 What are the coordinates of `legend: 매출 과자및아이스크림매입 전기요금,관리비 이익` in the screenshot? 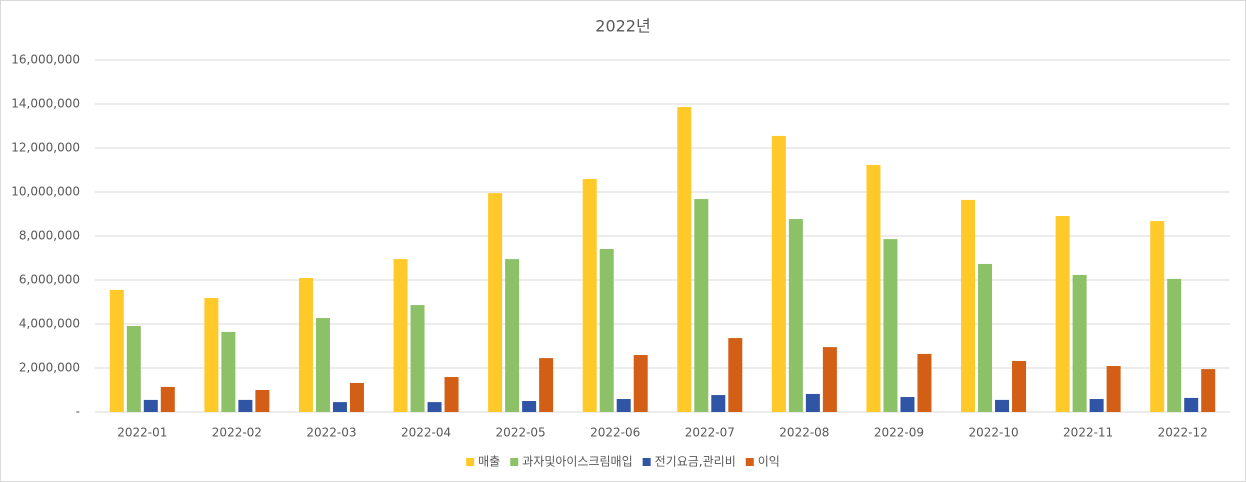 It's located at (623, 462).